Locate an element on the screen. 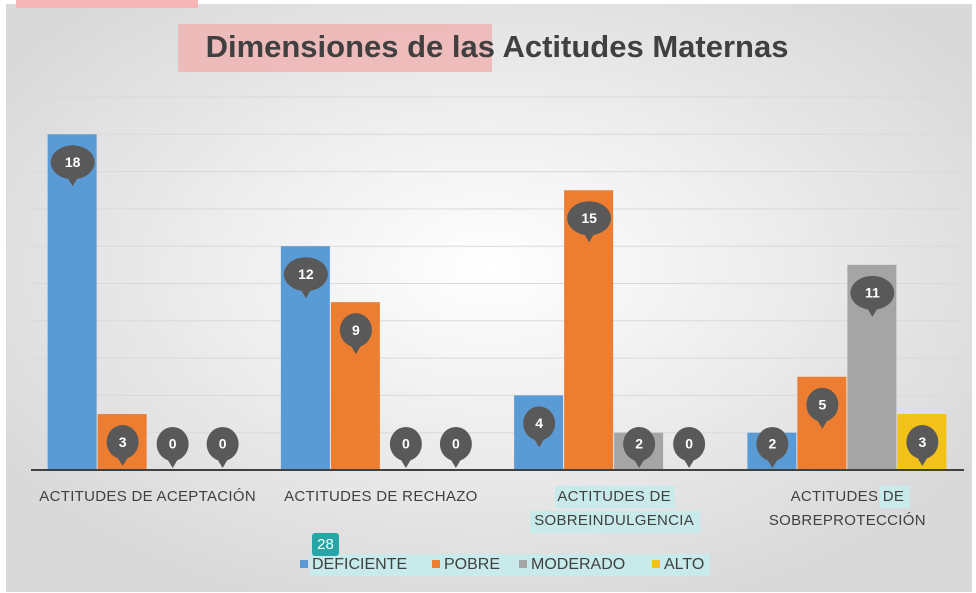 The image size is (976, 593). data-label: 4 is located at coordinates (539, 423).